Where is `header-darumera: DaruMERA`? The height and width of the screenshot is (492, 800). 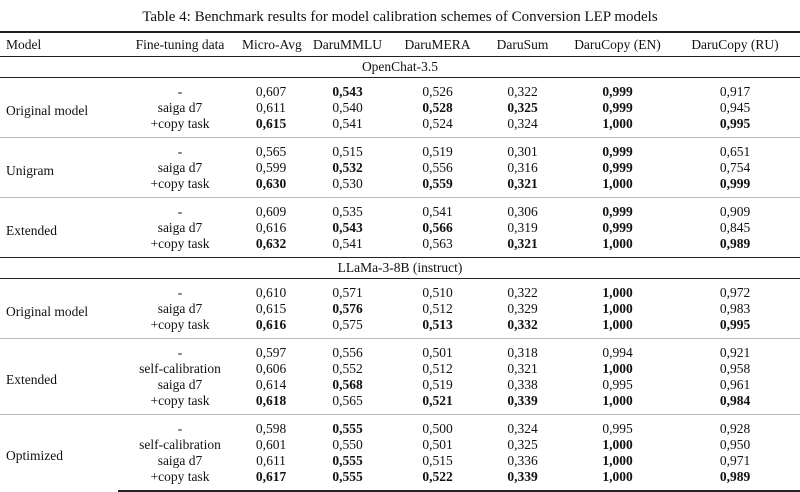
header-darumera: DaruMERA is located at coordinates (437, 44).